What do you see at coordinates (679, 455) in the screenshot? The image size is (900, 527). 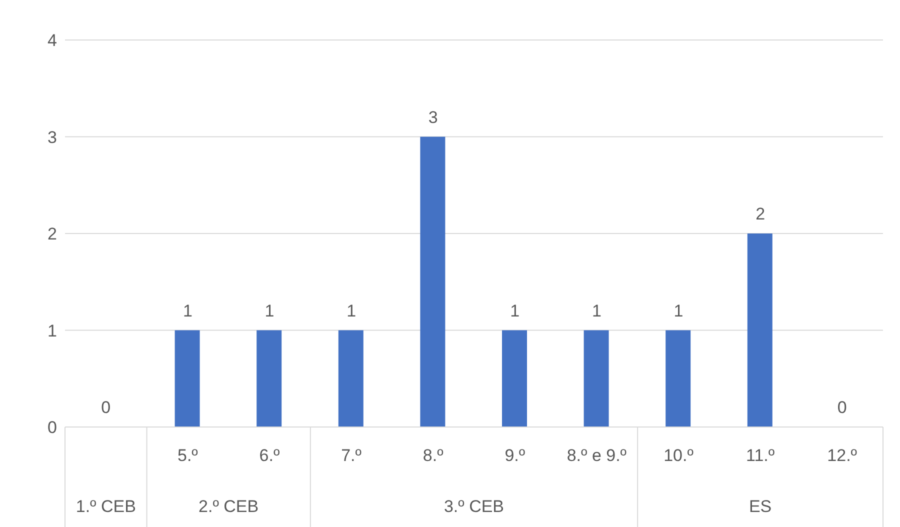 I see `x-tick-label: 10.º` at bounding box center [679, 455].